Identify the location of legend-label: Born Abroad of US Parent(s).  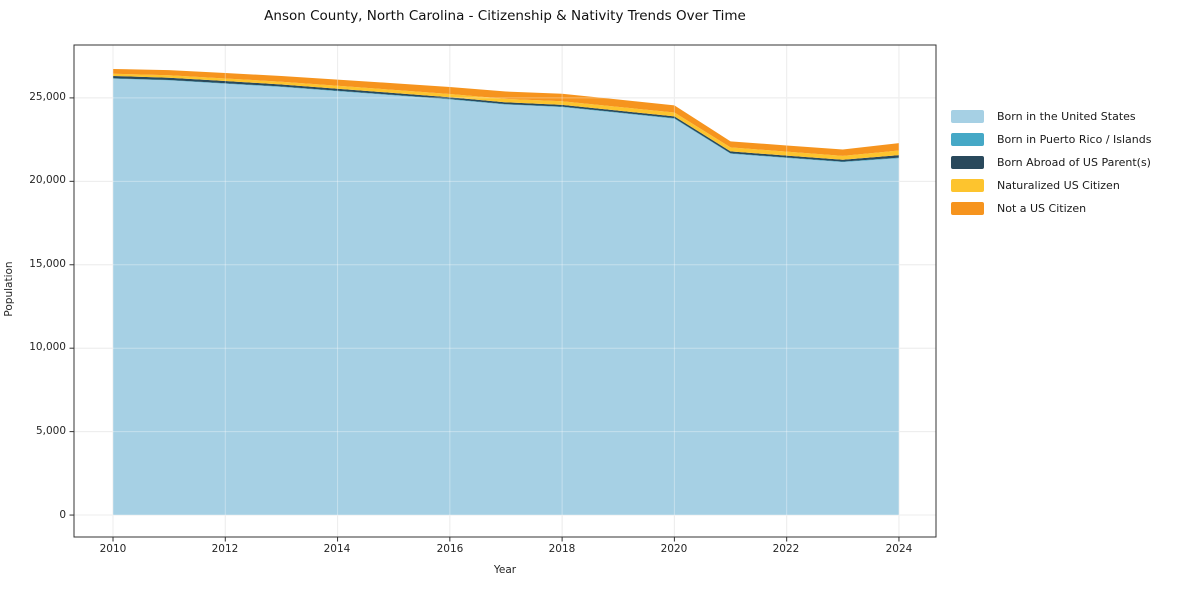
(1074, 162).